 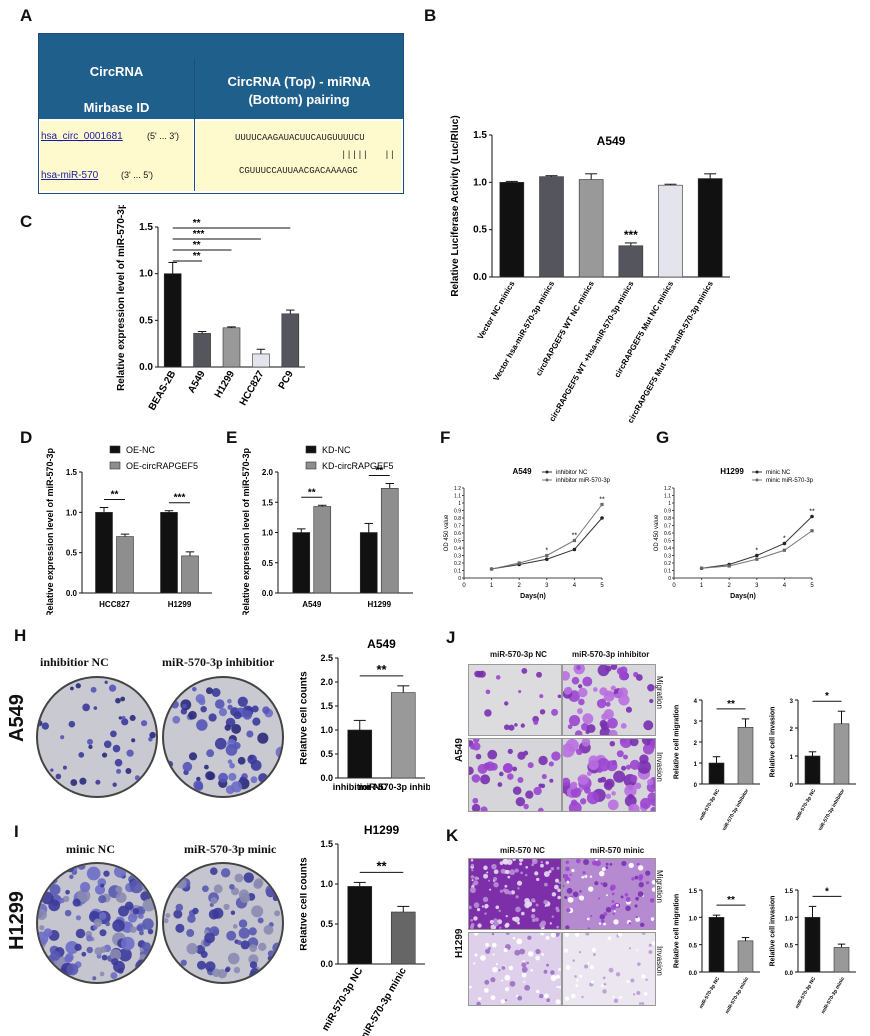 I want to click on mir-id-link: hsa-miR-570, so click(x=70, y=175).